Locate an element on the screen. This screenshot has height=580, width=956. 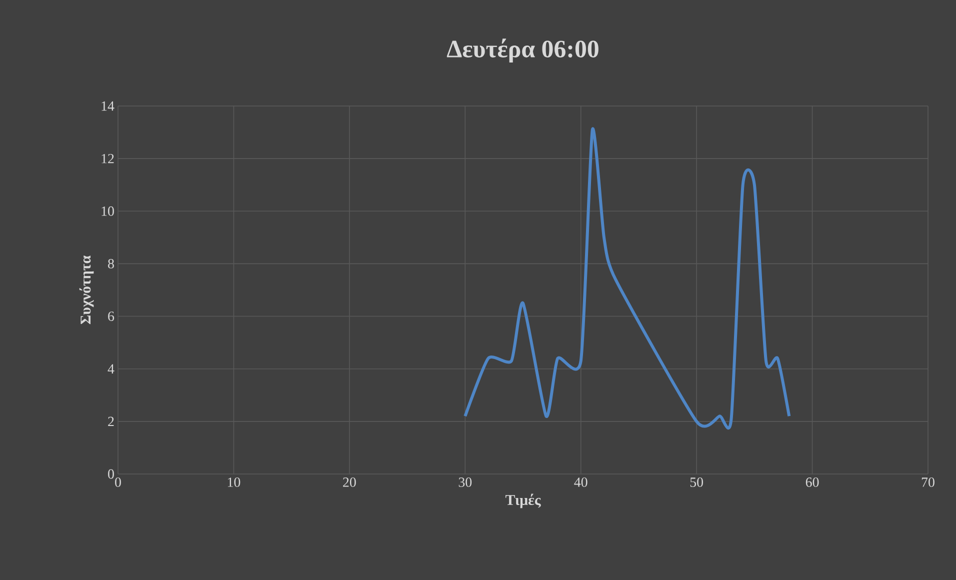
chart-title: Δευτέρα 06:00 is located at coordinates (522, 50).